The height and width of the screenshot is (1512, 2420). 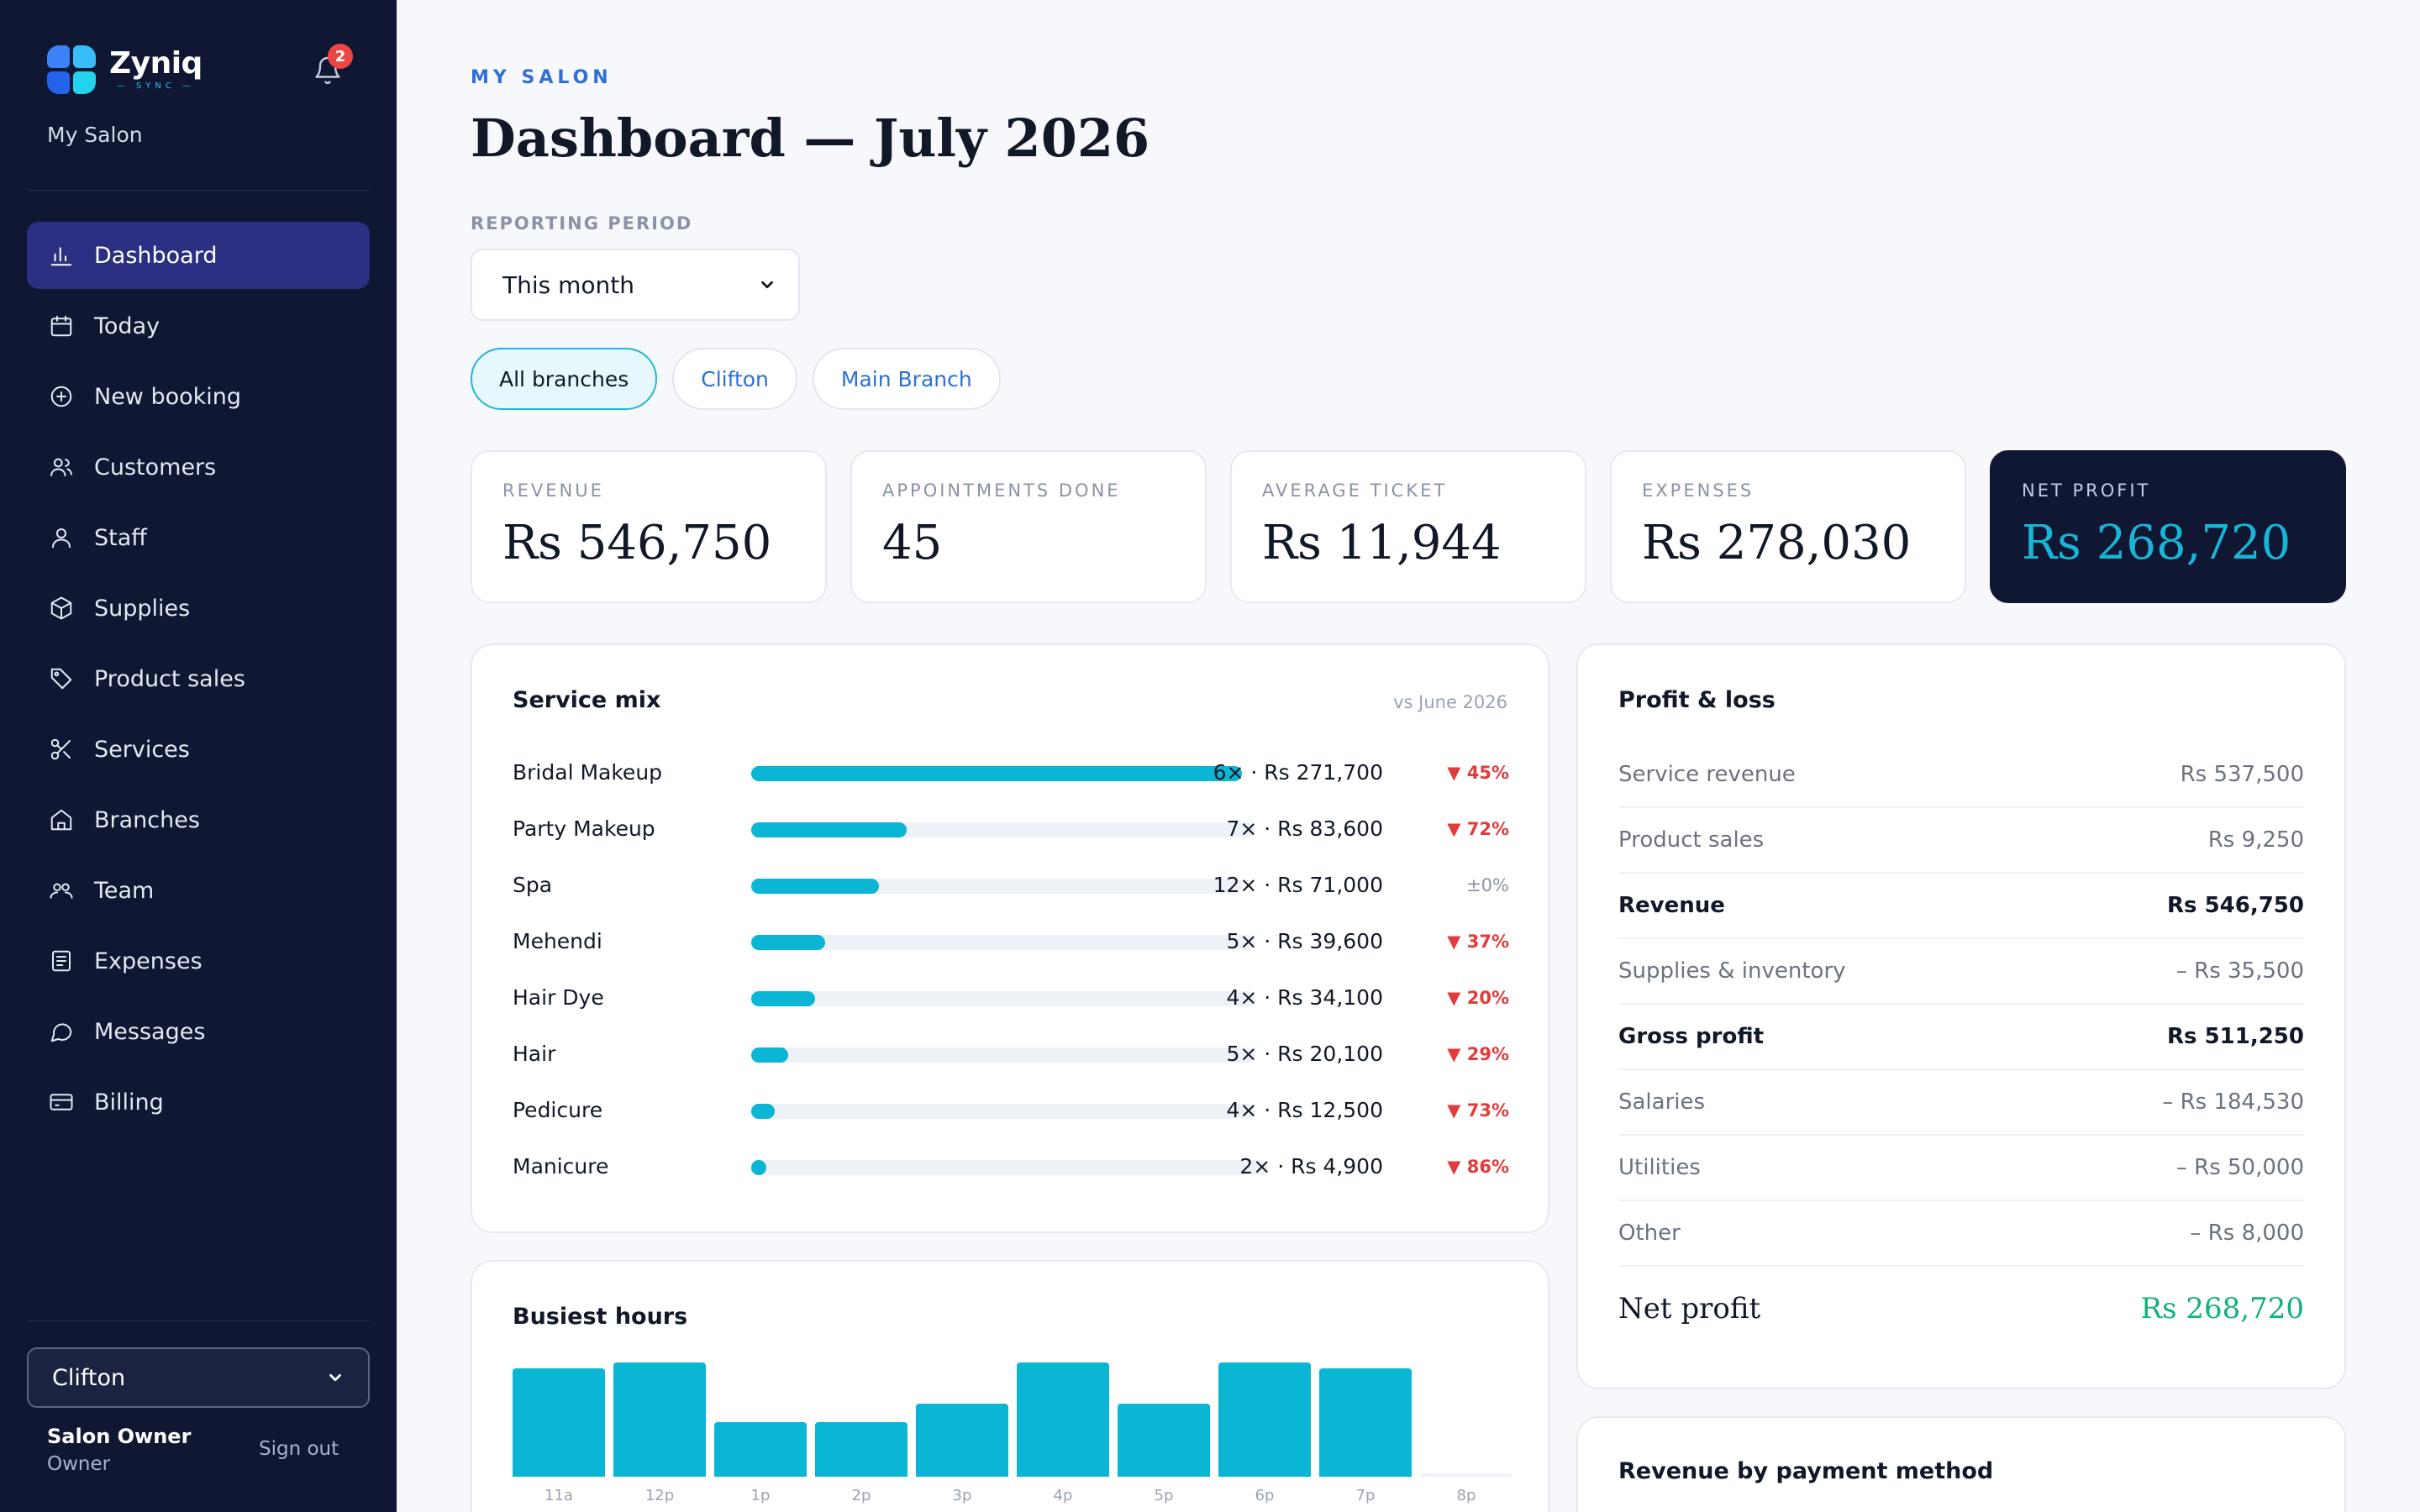 I want to click on service-mix-row: Manicure 2× · Rs 4,900 ▼ 86%, so click(x=1011, y=1167).